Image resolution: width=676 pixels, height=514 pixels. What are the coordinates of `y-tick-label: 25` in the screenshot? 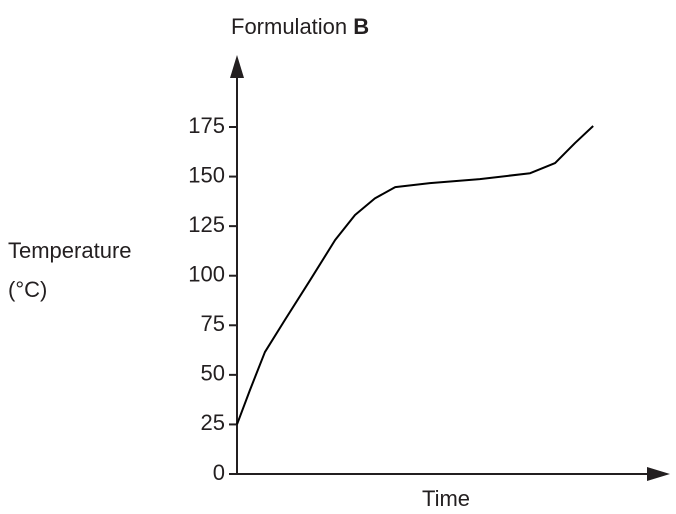 It's located at (213, 422).